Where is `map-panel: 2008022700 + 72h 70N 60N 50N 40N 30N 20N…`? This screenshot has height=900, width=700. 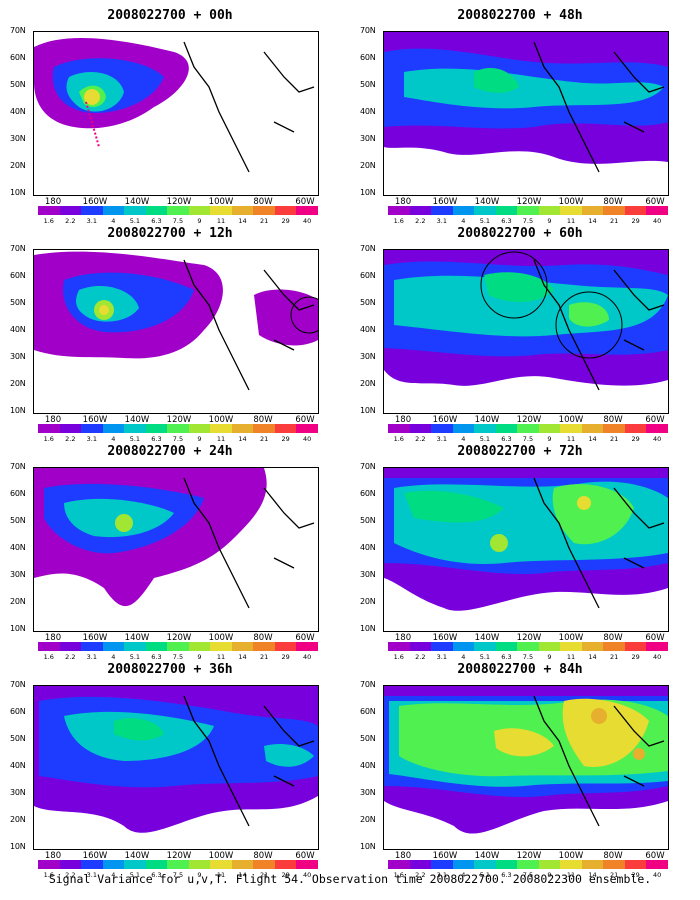
map-panel: 2008022700 + 72h 70N 60N 50N 40N 30N 20N… is located at coordinates (520, 554).